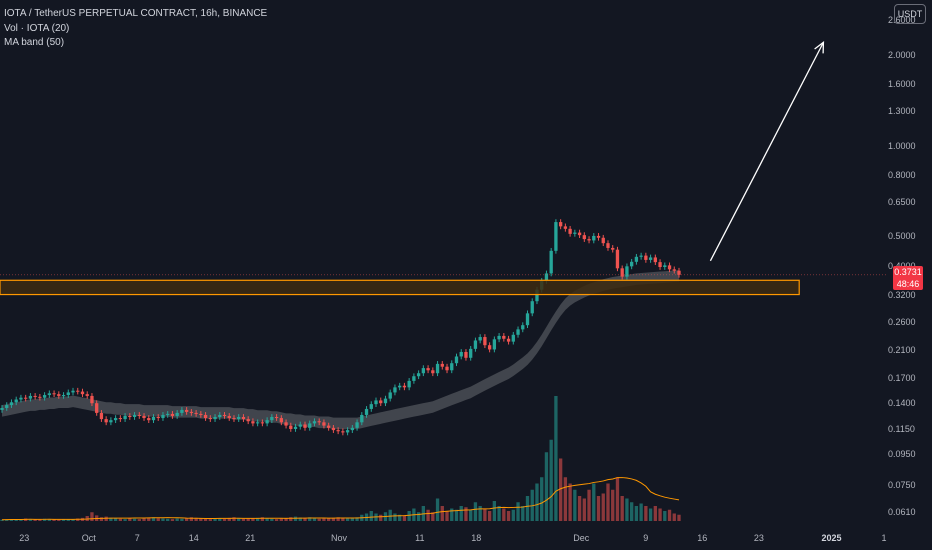 The height and width of the screenshot is (550, 932). Describe the element at coordinates (88, 538) in the screenshot. I see `x-tick-label: Oct` at that location.